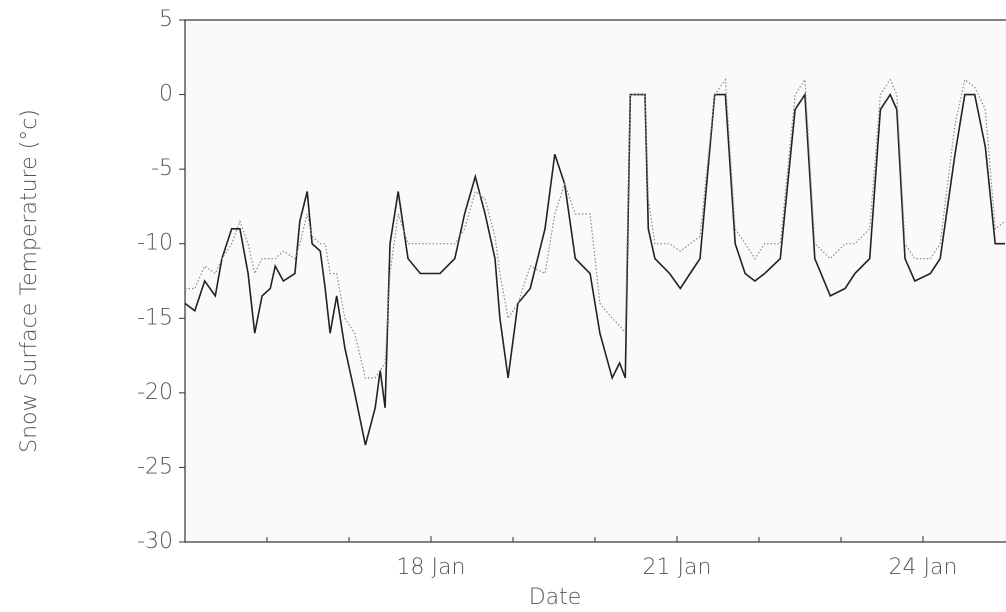  What do you see at coordinates (166, 19) in the screenshot?
I see `y-tick-label: 5` at bounding box center [166, 19].